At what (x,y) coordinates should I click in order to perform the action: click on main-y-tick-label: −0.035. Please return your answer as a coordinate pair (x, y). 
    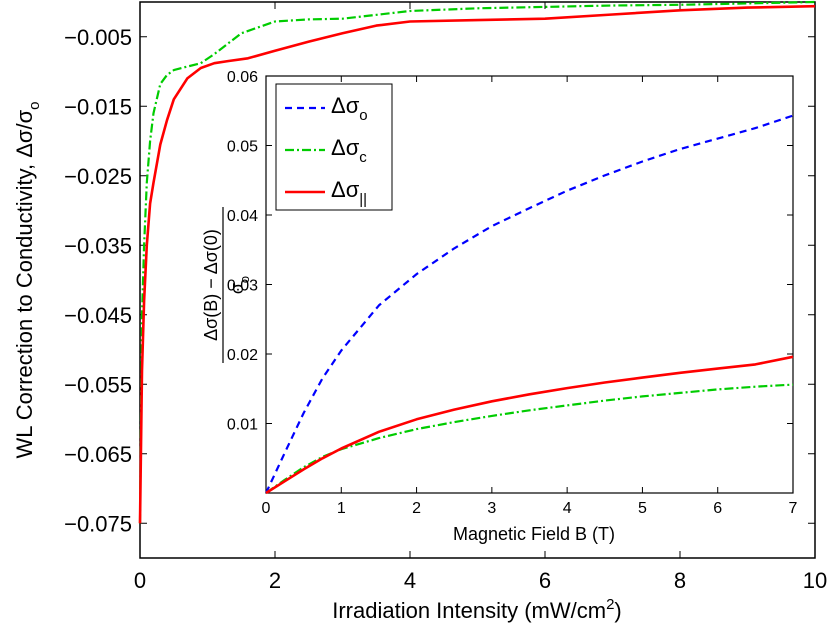
    Looking at the image, I should click on (98, 245).